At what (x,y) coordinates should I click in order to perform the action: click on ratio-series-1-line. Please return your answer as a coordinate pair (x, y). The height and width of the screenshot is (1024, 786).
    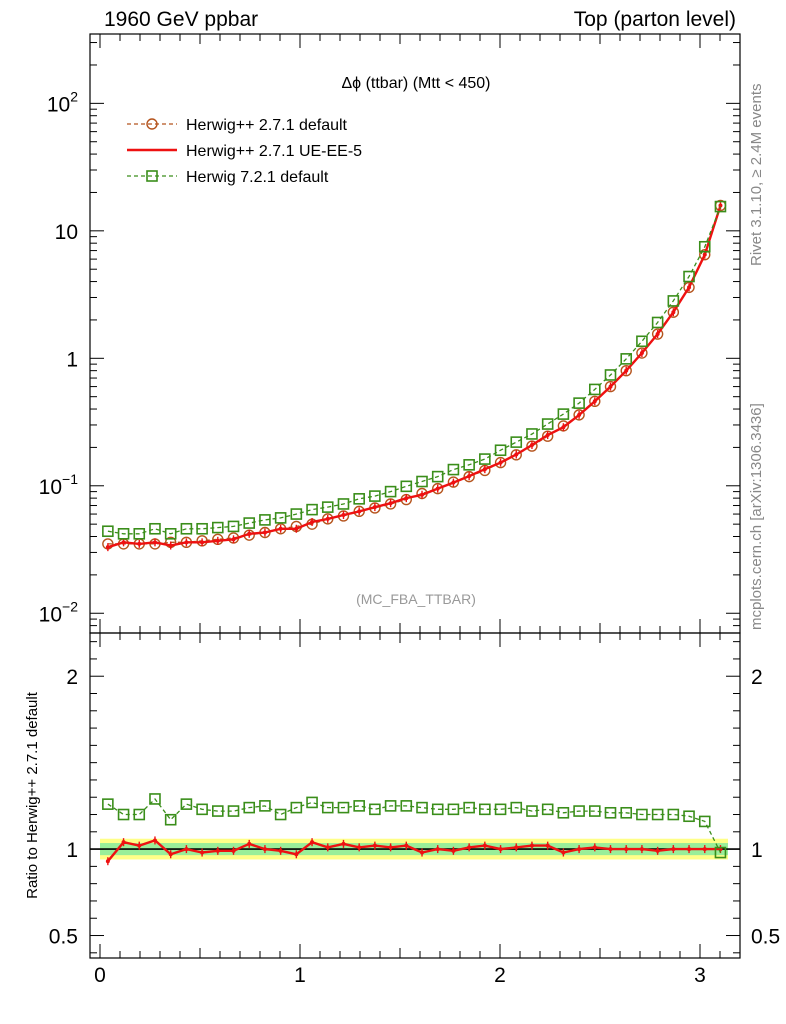
    Looking at the image, I should click on (413, 850).